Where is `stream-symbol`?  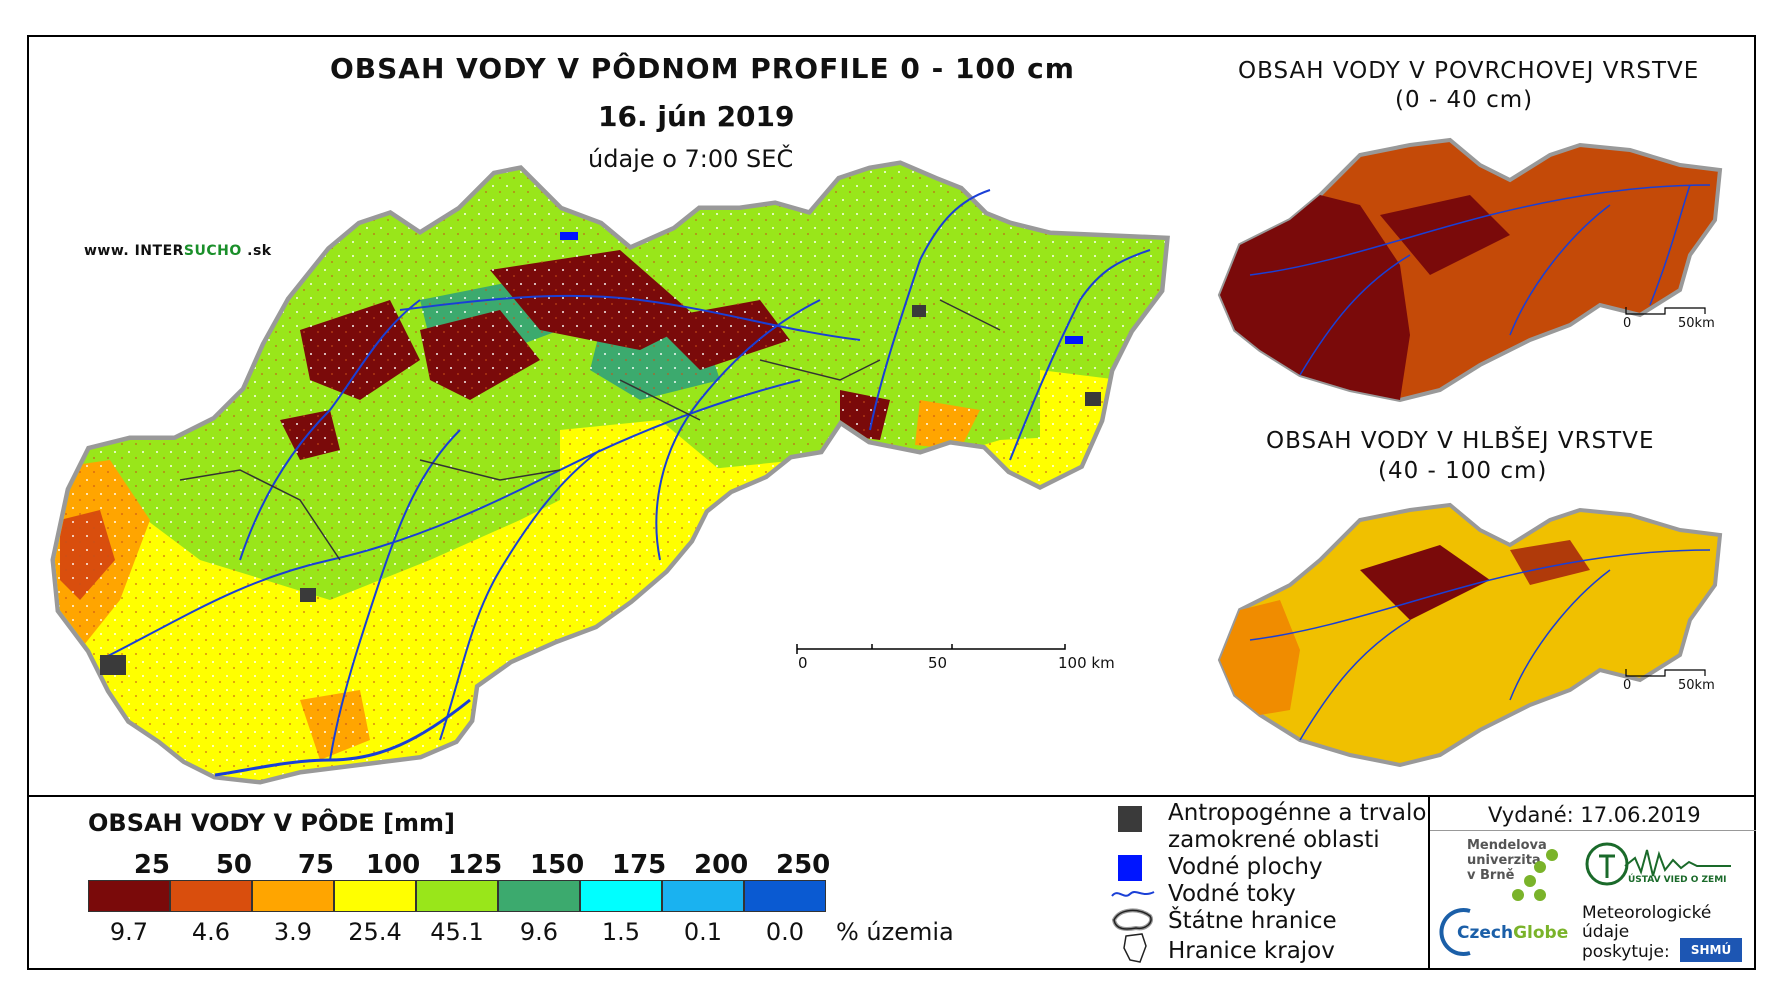
stream-symbol is located at coordinates (1133, 894).